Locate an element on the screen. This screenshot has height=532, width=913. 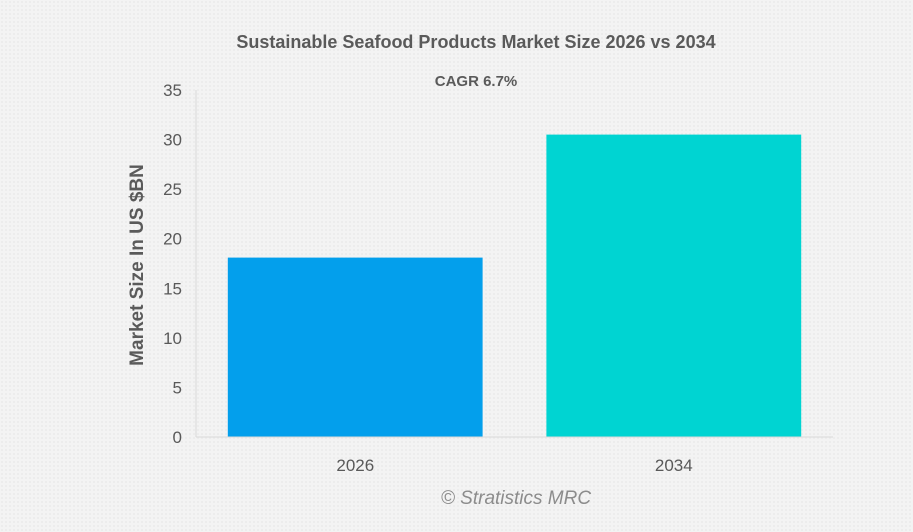
y-axis-ticks: 0 5 10 15 20 25 30 35 is located at coordinates (172, 264).